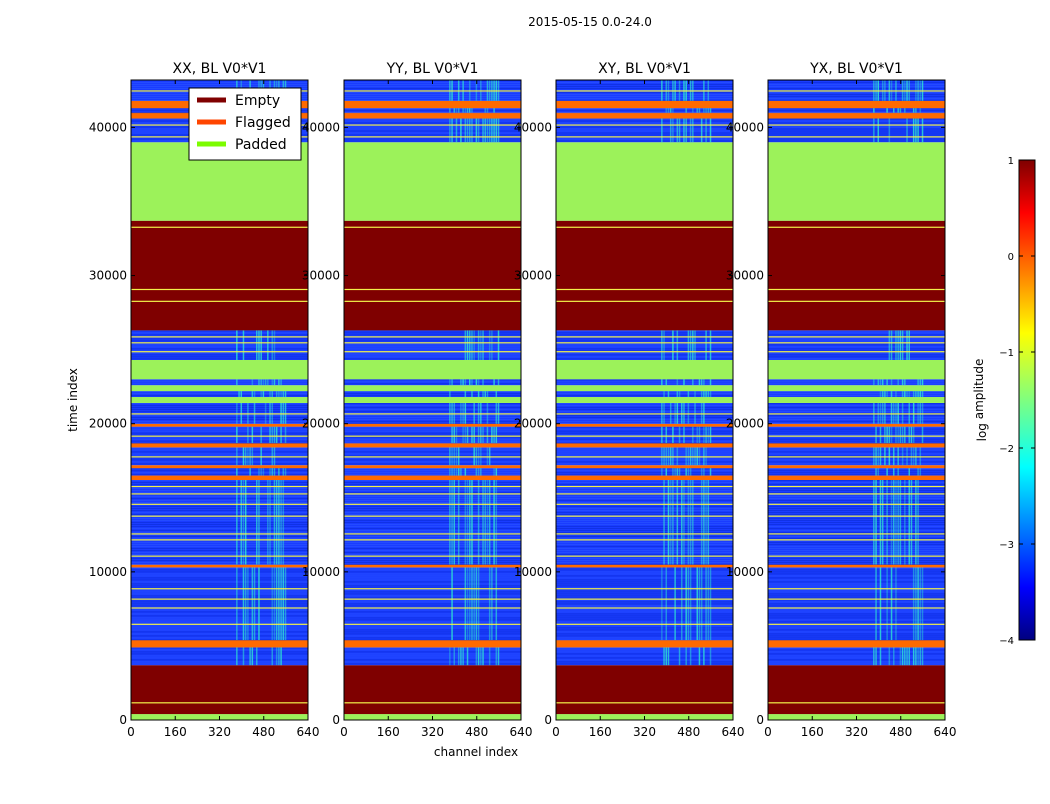  Describe the element at coordinates (688, 732) in the screenshot. I see `x-tick-label: 480` at that location.